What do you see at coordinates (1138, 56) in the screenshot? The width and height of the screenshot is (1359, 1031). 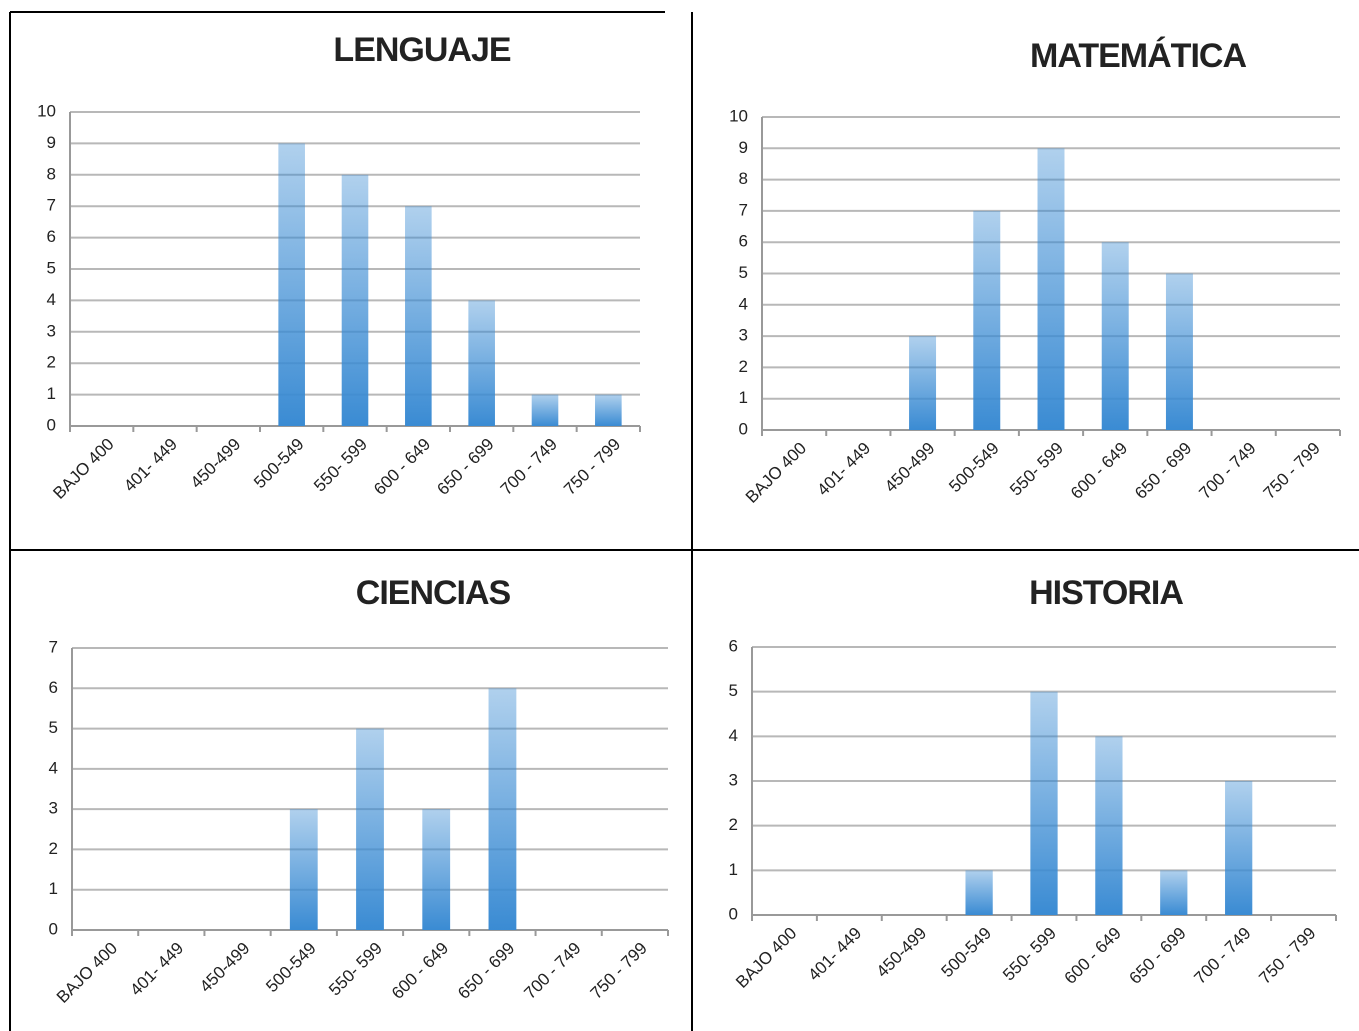 I see `chart-title: MATEMÁTICA` at bounding box center [1138, 56].